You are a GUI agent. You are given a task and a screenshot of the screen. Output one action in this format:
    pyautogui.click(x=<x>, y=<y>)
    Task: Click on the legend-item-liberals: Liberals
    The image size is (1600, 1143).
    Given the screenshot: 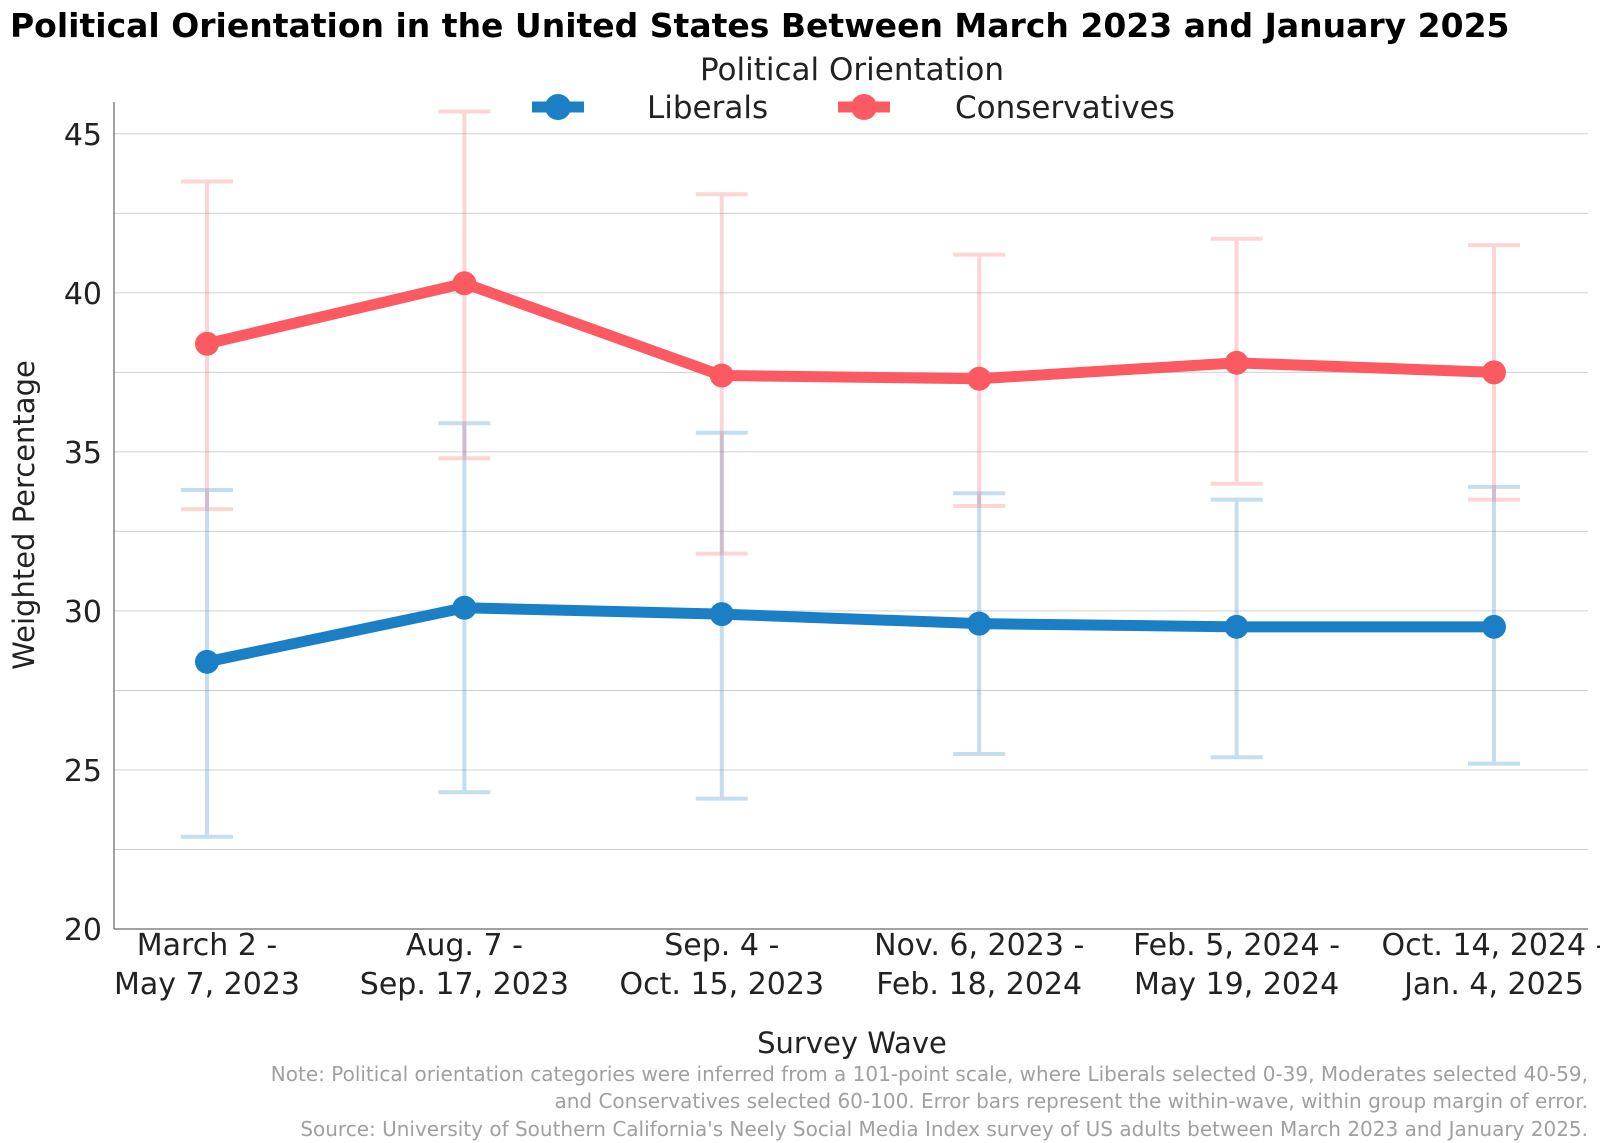 What is the action you would take?
    pyautogui.click(x=650, y=108)
    